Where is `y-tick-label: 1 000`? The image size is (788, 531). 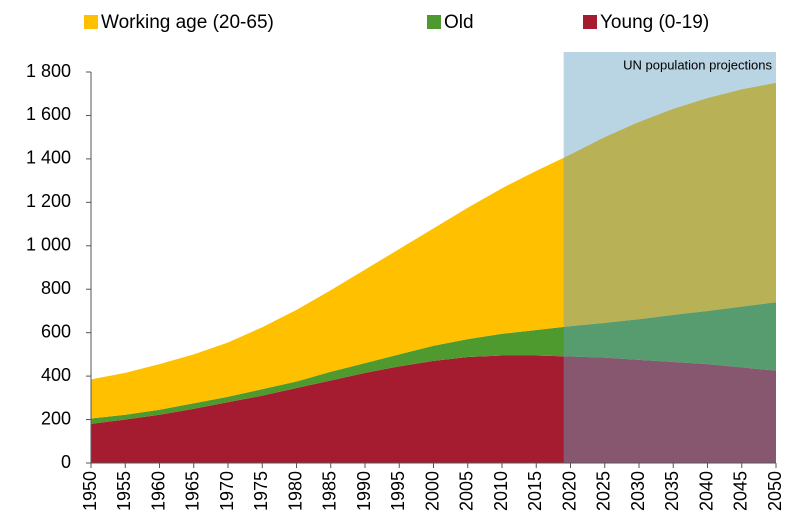
y-tick-label: 1 000 is located at coordinates (48, 245).